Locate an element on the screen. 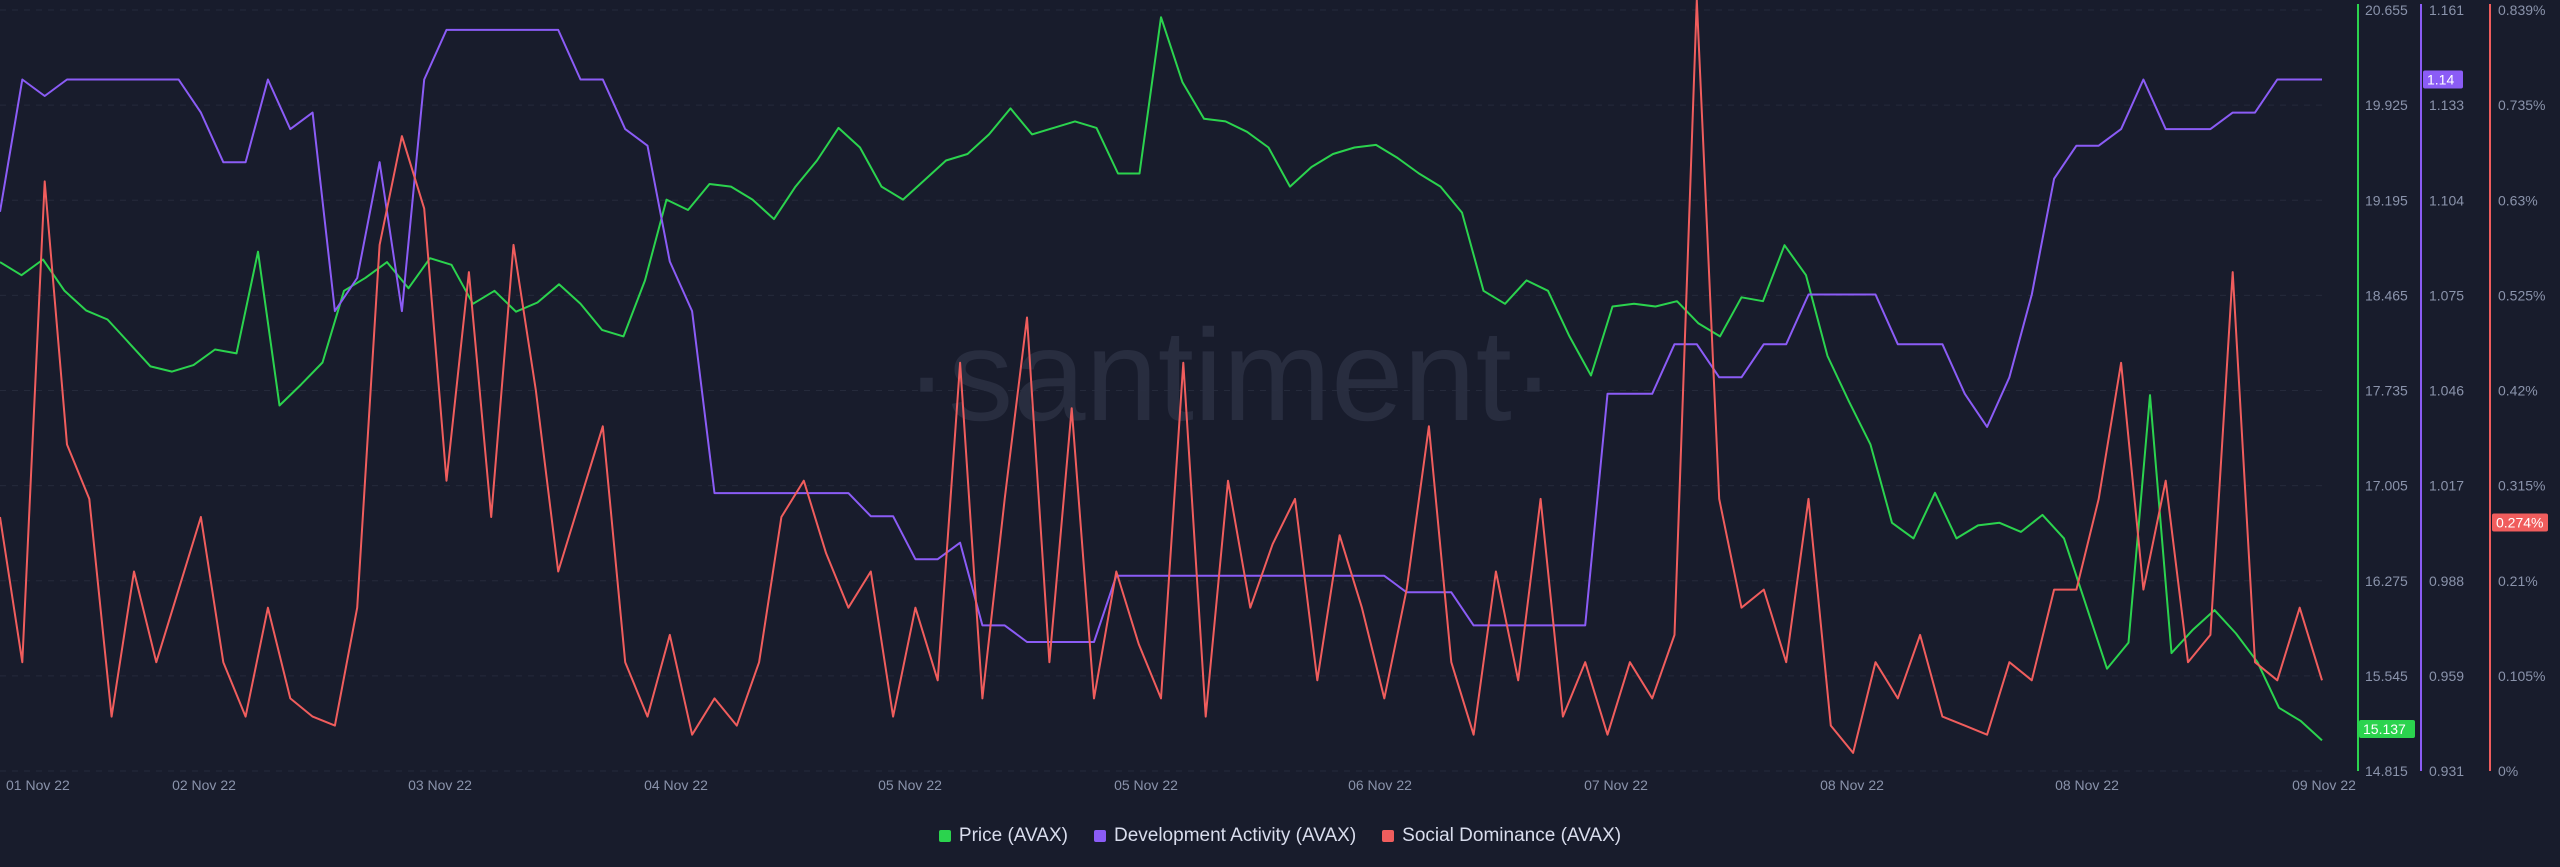 The width and height of the screenshot is (2560, 867). social-dominance-swatch-icon is located at coordinates (1388, 836).